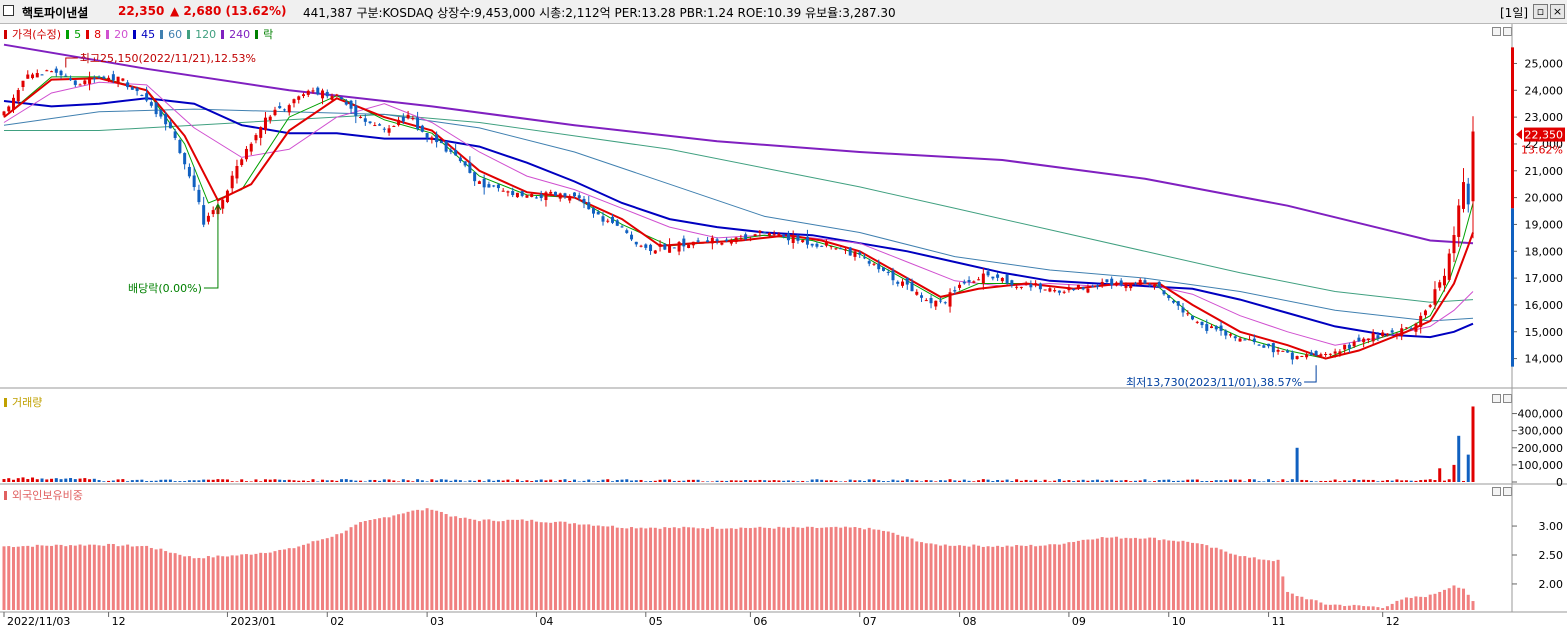  I want to click on legend-item: 60, so click(171, 34).